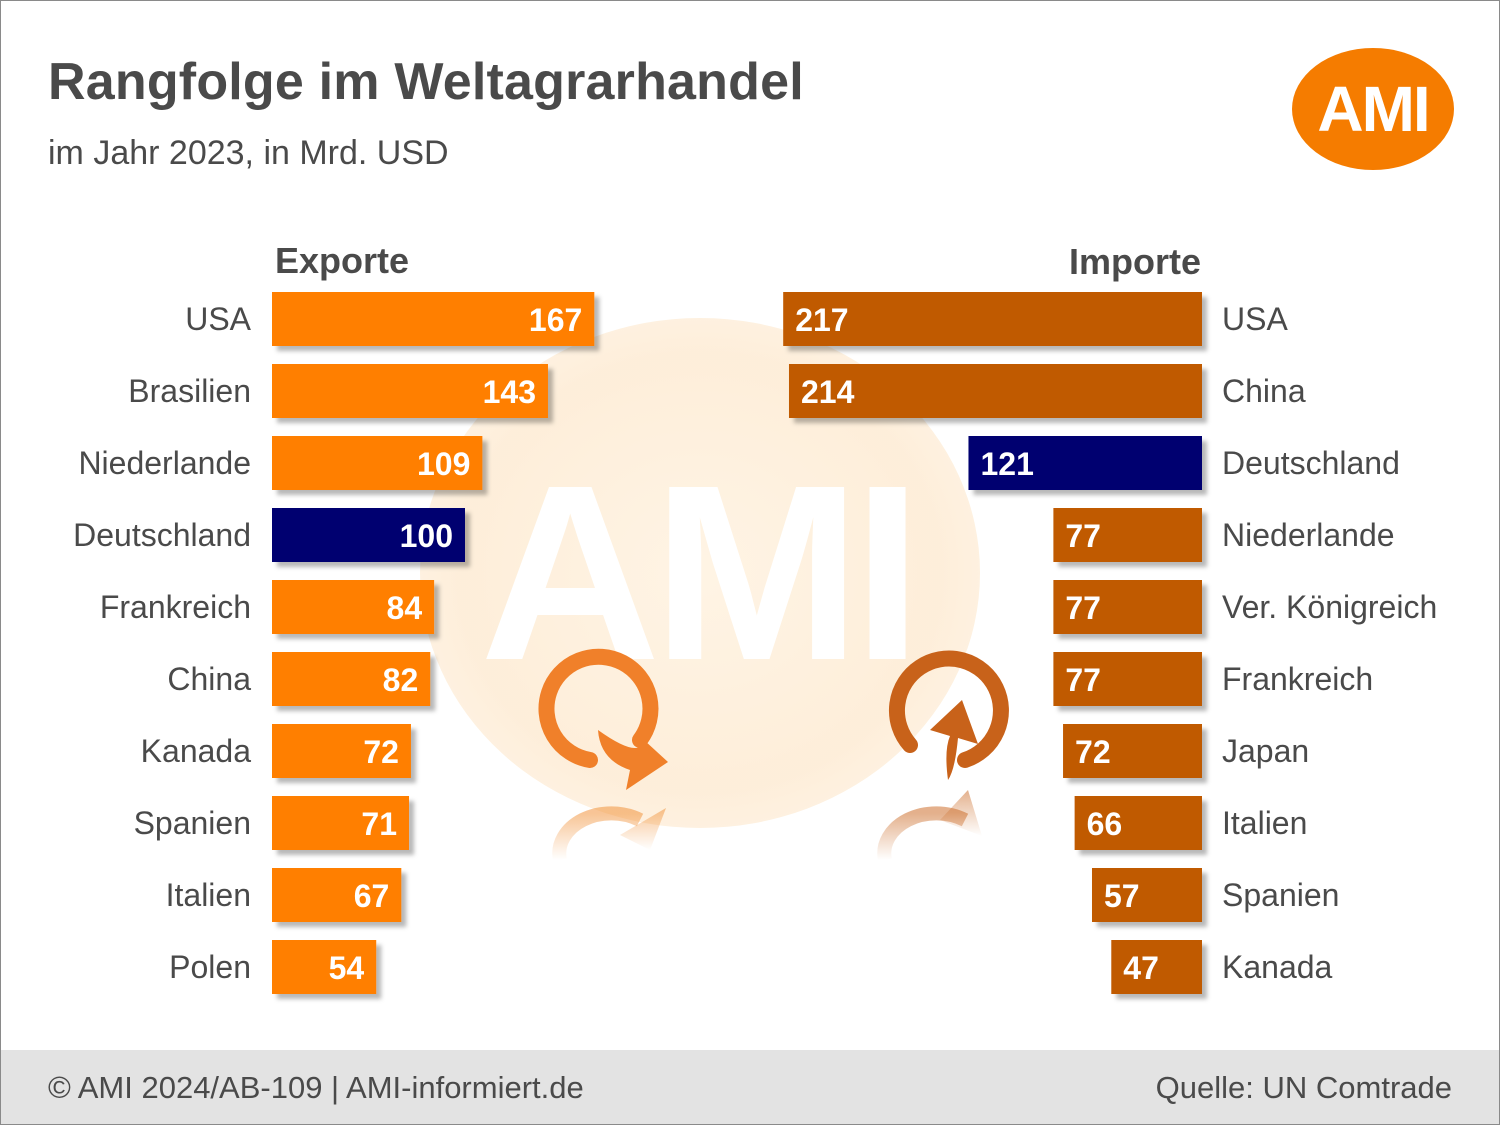 This screenshot has height=1125, width=1500. Describe the element at coordinates (992, 319) in the screenshot. I see `import-bar-usa` at that location.